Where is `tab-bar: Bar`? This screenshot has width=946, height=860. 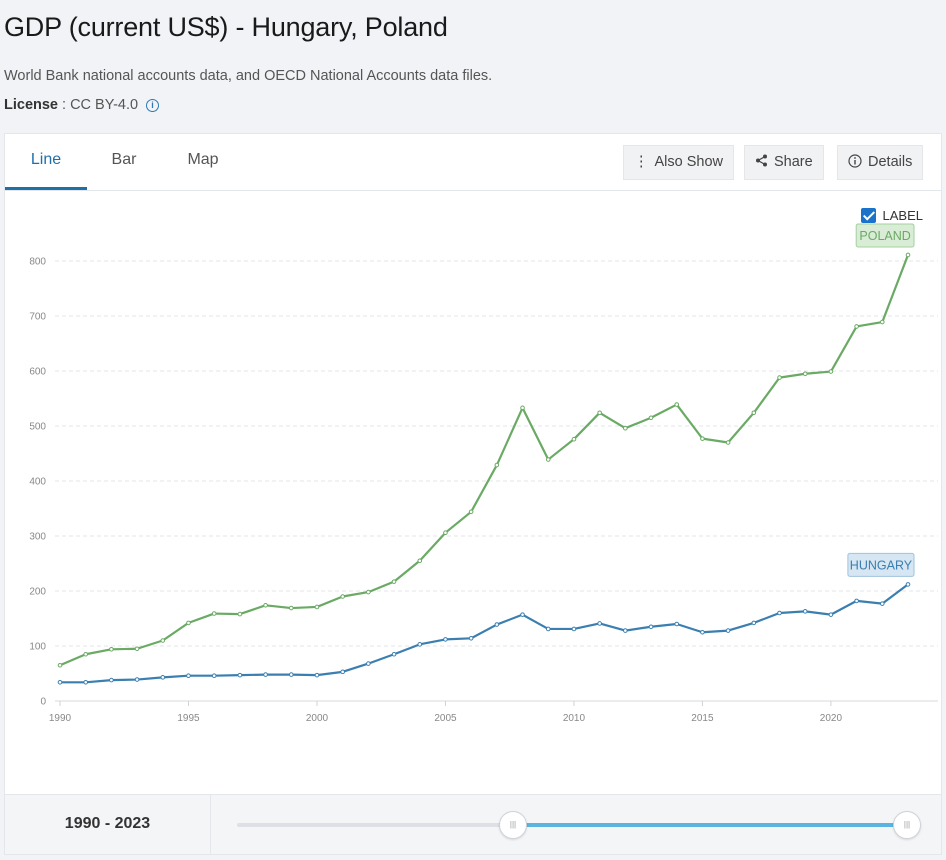
tab-bar: Bar is located at coordinates (124, 159).